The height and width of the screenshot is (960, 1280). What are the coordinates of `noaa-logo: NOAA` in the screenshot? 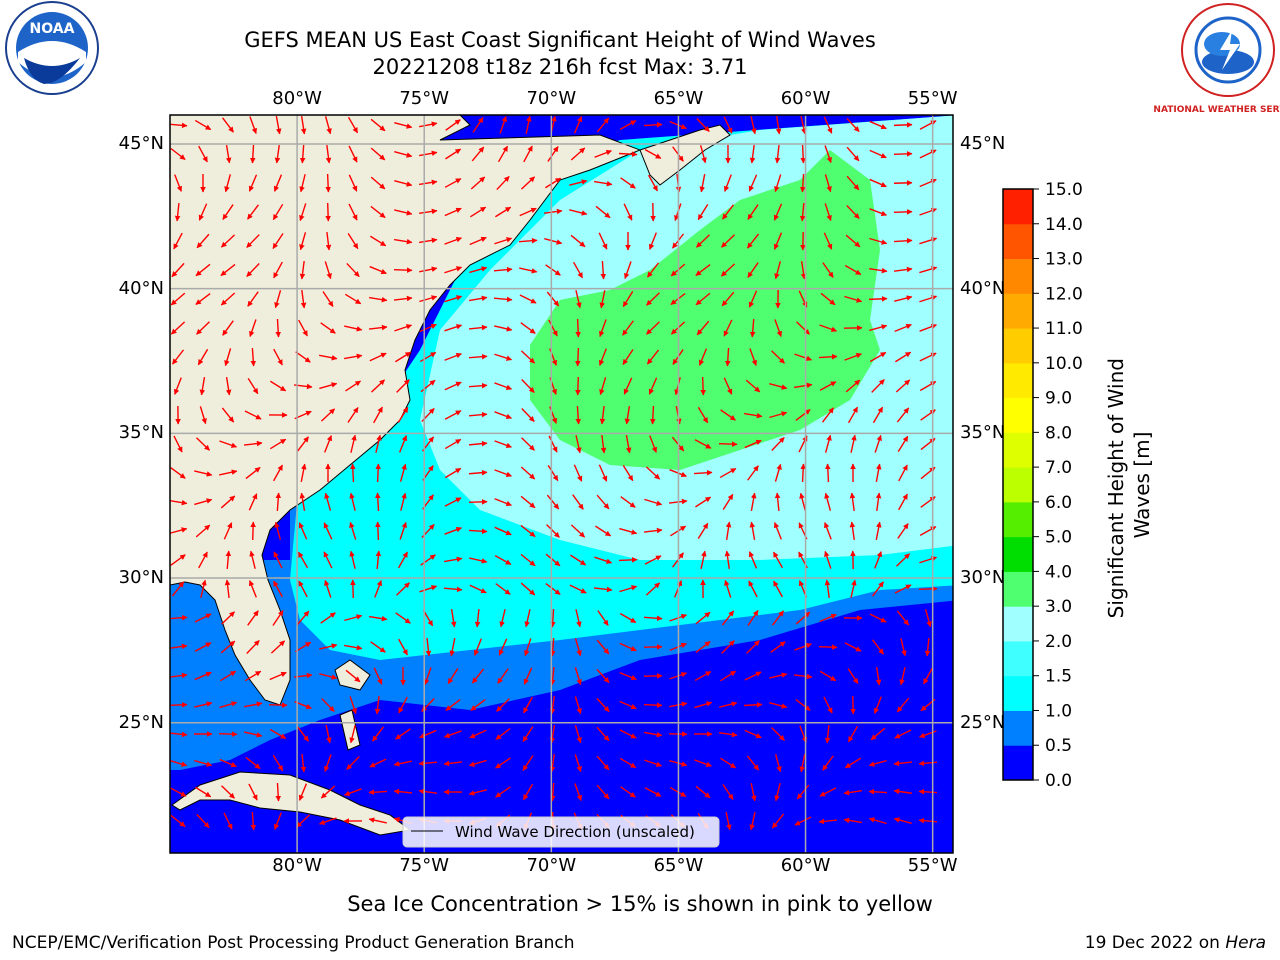 It's located at (52, 48).